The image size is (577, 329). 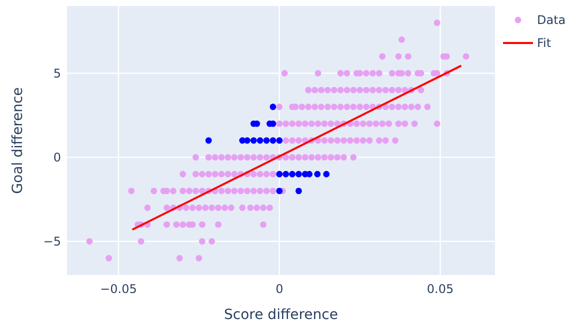 I want to click on x-tick-label: 0, so click(x=280, y=289).